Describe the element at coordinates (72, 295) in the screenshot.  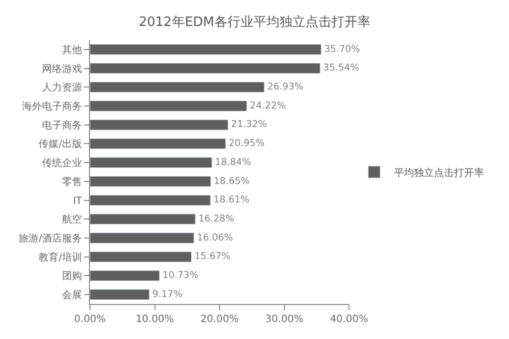
I see `y-tick-label: 会展` at that location.